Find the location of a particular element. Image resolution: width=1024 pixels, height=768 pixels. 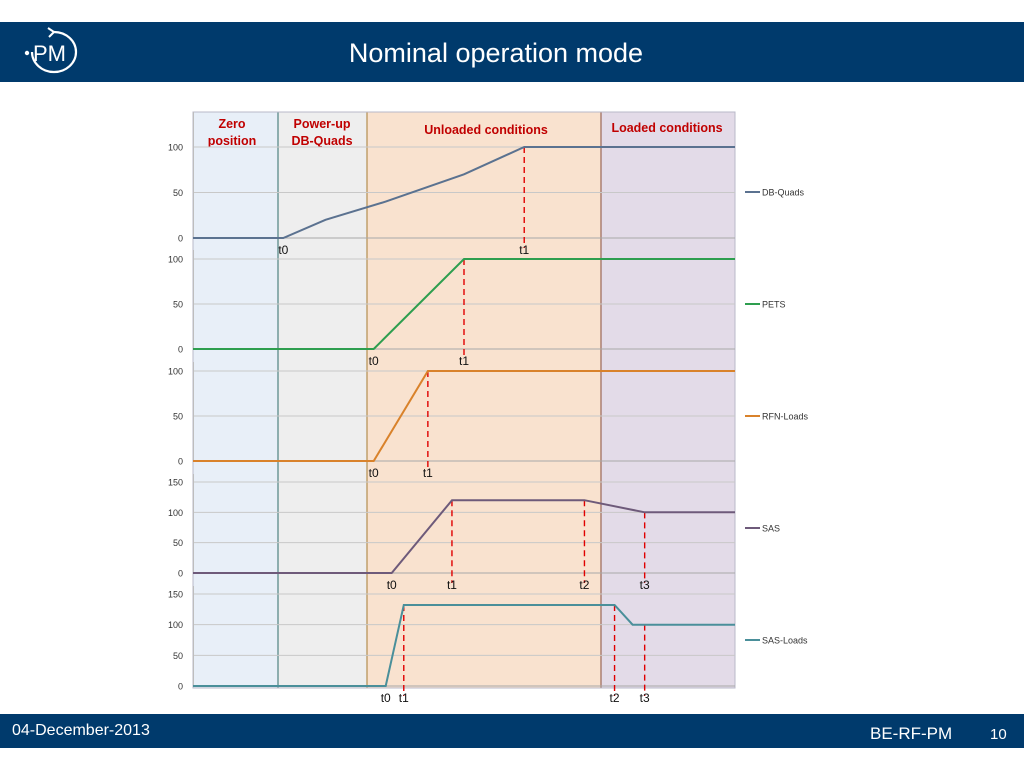

phase-region-zero is located at coordinates (235, 400).